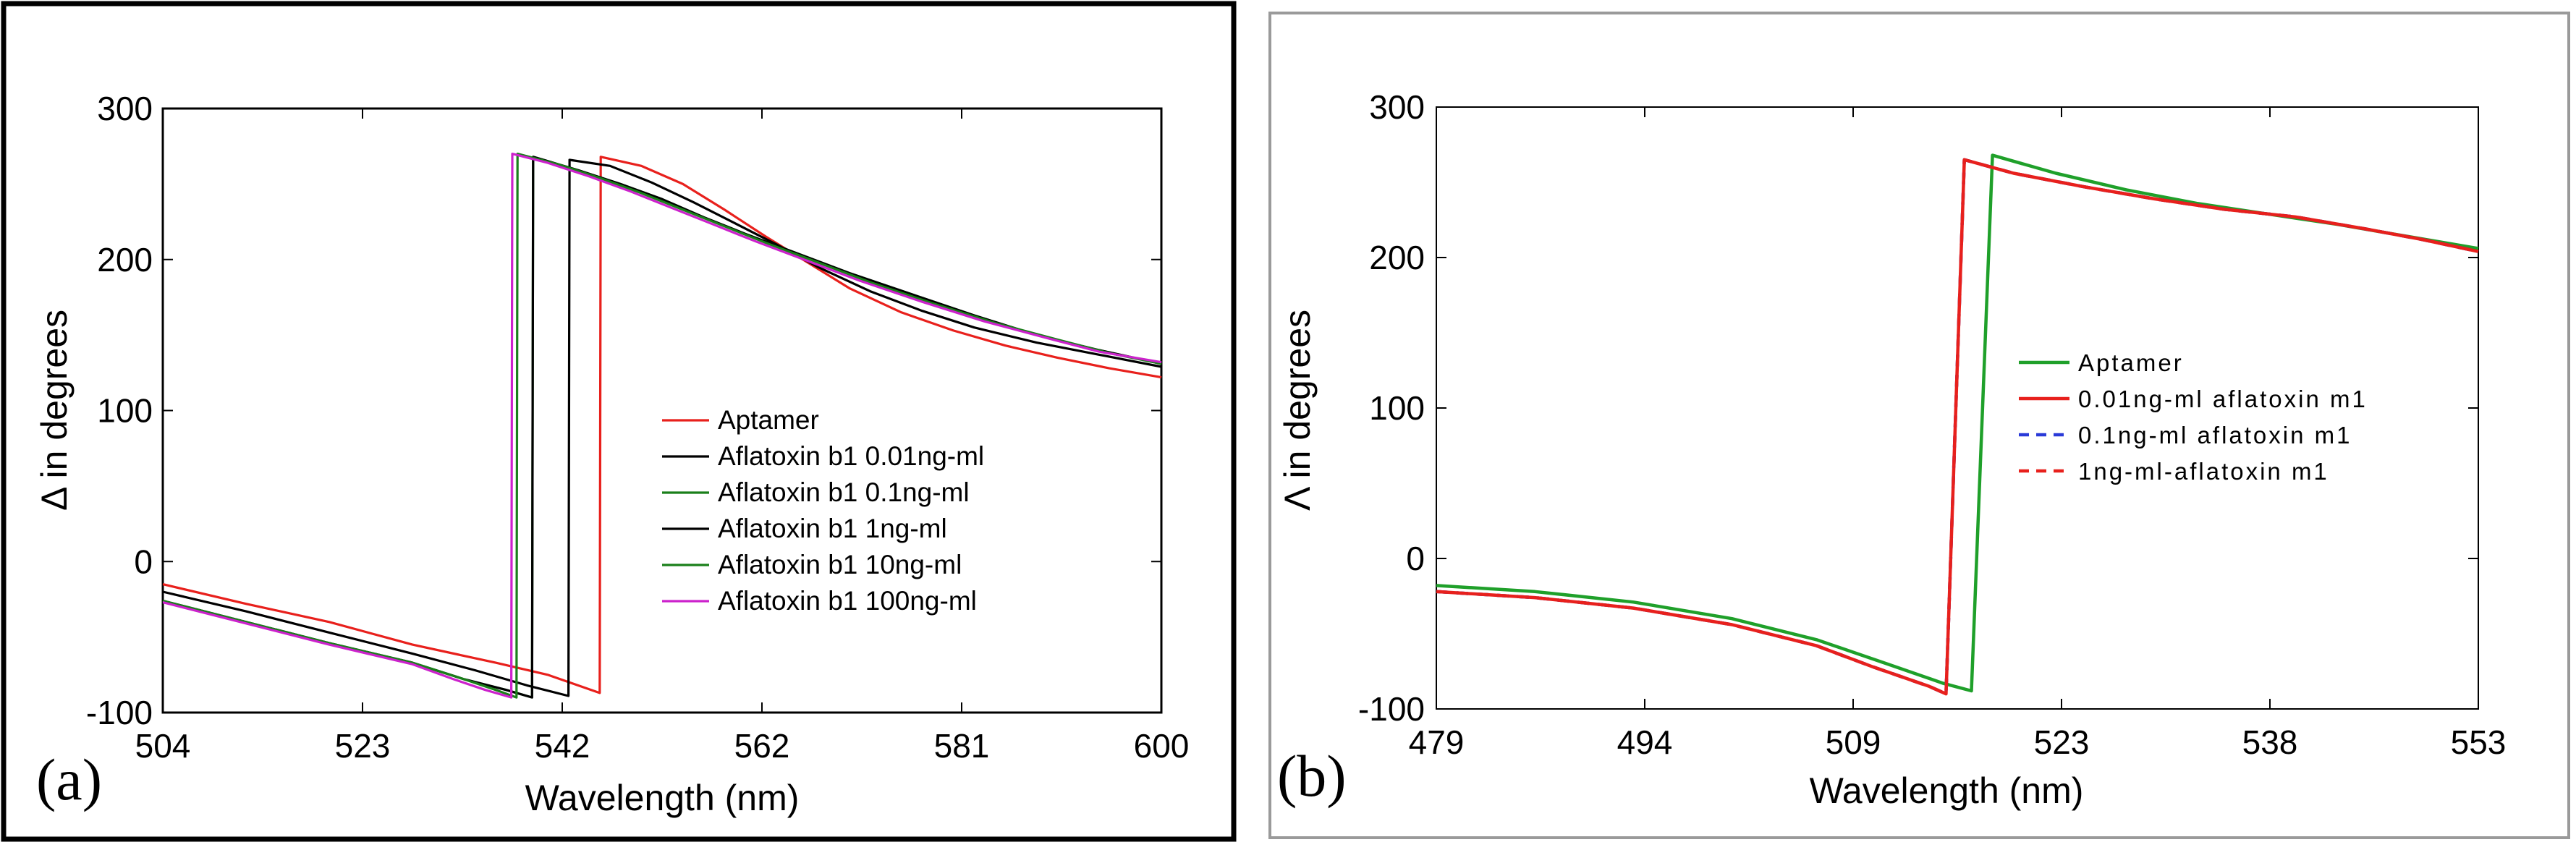 The width and height of the screenshot is (2576, 850). What do you see at coordinates (832, 528) in the screenshot?
I see `legend-label: Aflatoxin b1 1ng-ml` at bounding box center [832, 528].